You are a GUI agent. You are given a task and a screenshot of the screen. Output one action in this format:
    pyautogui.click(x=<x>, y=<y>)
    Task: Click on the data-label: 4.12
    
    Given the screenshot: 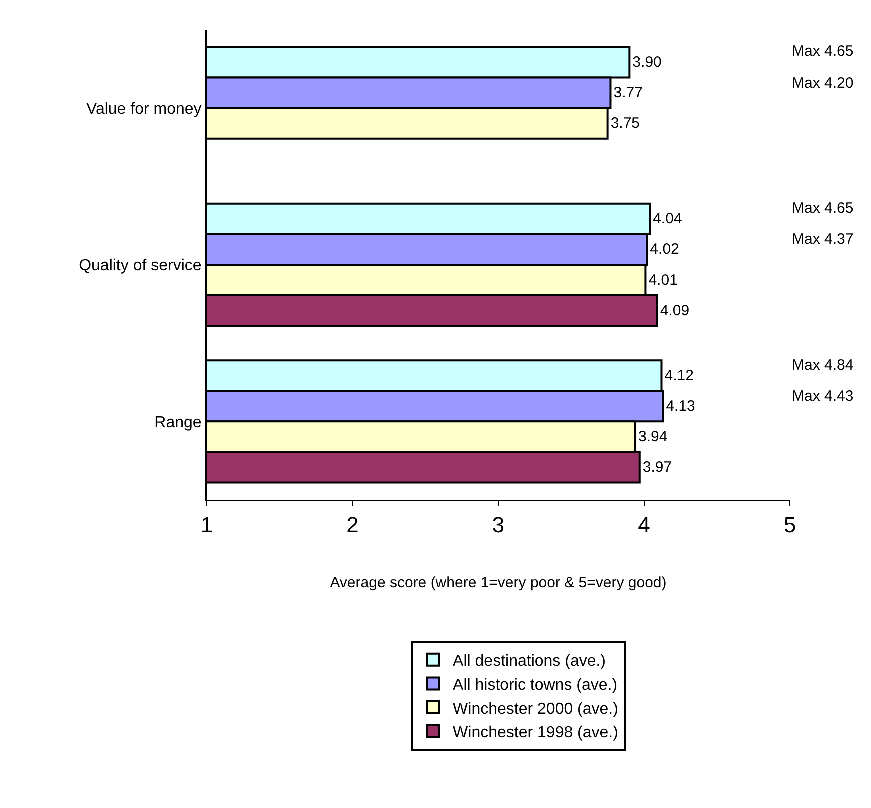 What is the action you would take?
    pyautogui.click(x=679, y=375)
    